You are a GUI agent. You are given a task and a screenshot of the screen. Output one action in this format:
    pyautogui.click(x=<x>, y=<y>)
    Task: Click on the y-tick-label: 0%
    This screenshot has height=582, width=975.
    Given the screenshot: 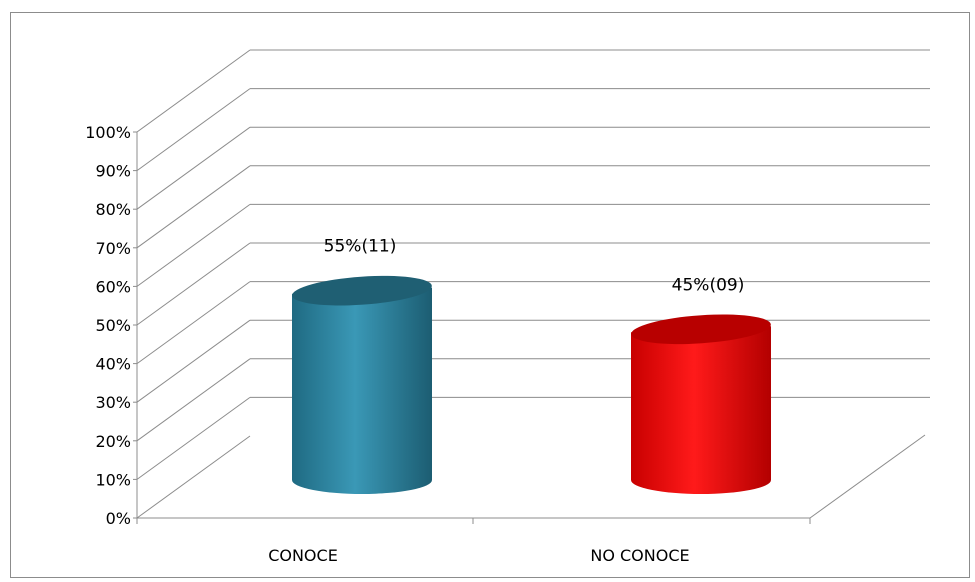 What is the action you would take?
    pyautogui.click(x=118, y=518)
    